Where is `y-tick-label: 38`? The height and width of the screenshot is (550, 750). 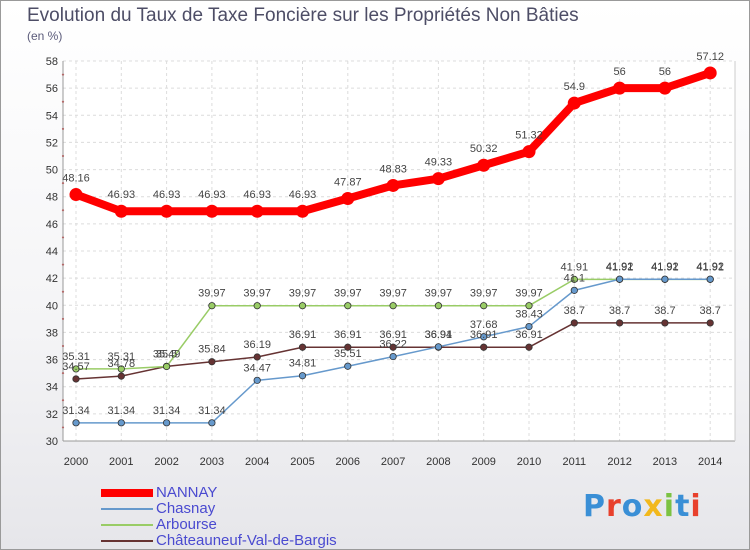
y-tick-label: 38 is located at coordinates (52, 333).